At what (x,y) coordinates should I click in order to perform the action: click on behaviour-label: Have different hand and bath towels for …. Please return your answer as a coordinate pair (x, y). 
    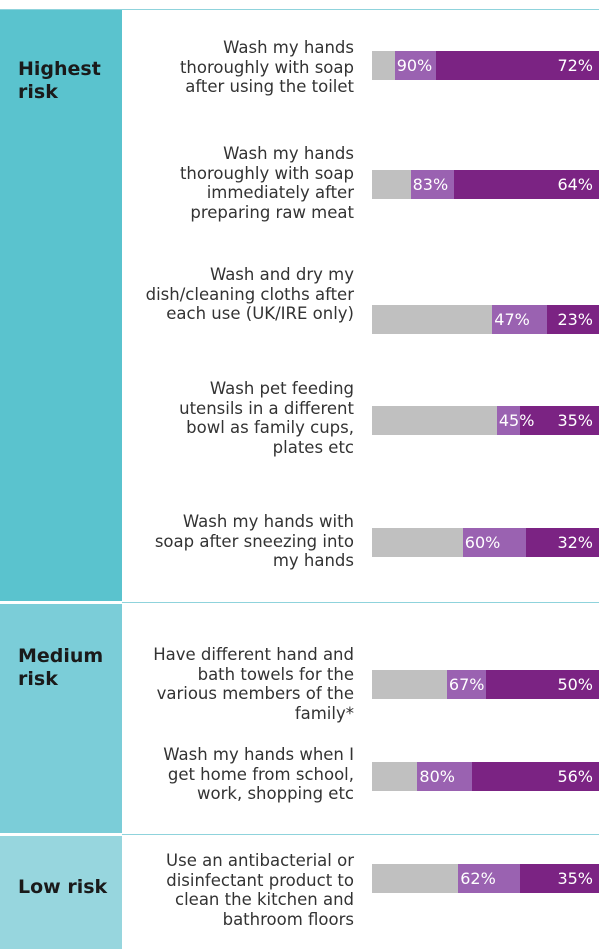
    Looking at the image, I should click on (253, 684).